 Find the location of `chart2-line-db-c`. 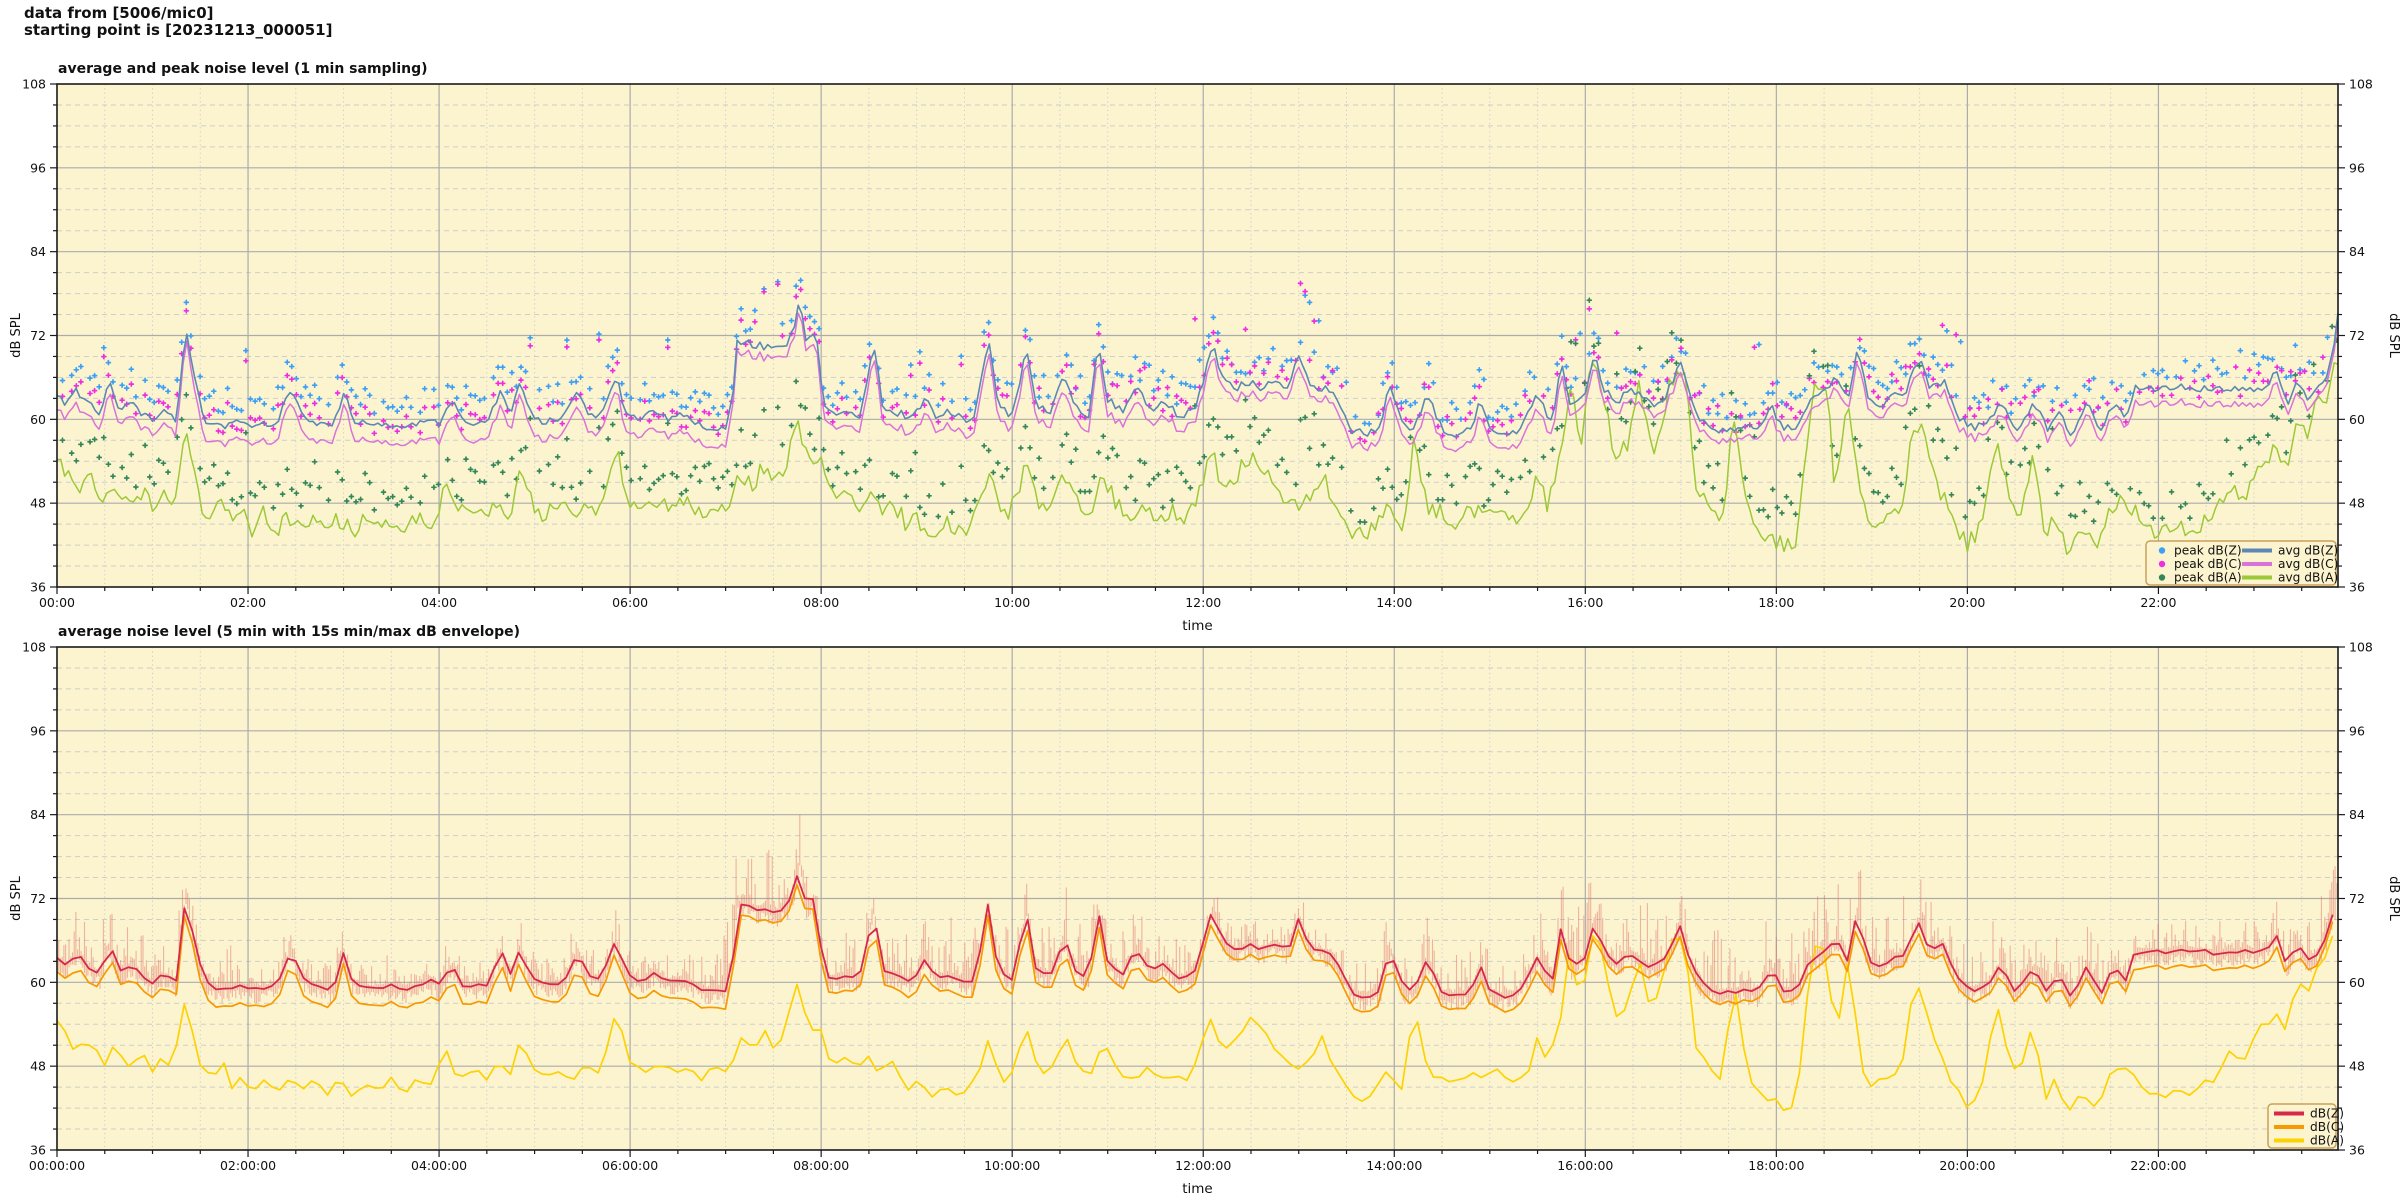

chart2-line-db-c is located at coordinates (1195, 948).